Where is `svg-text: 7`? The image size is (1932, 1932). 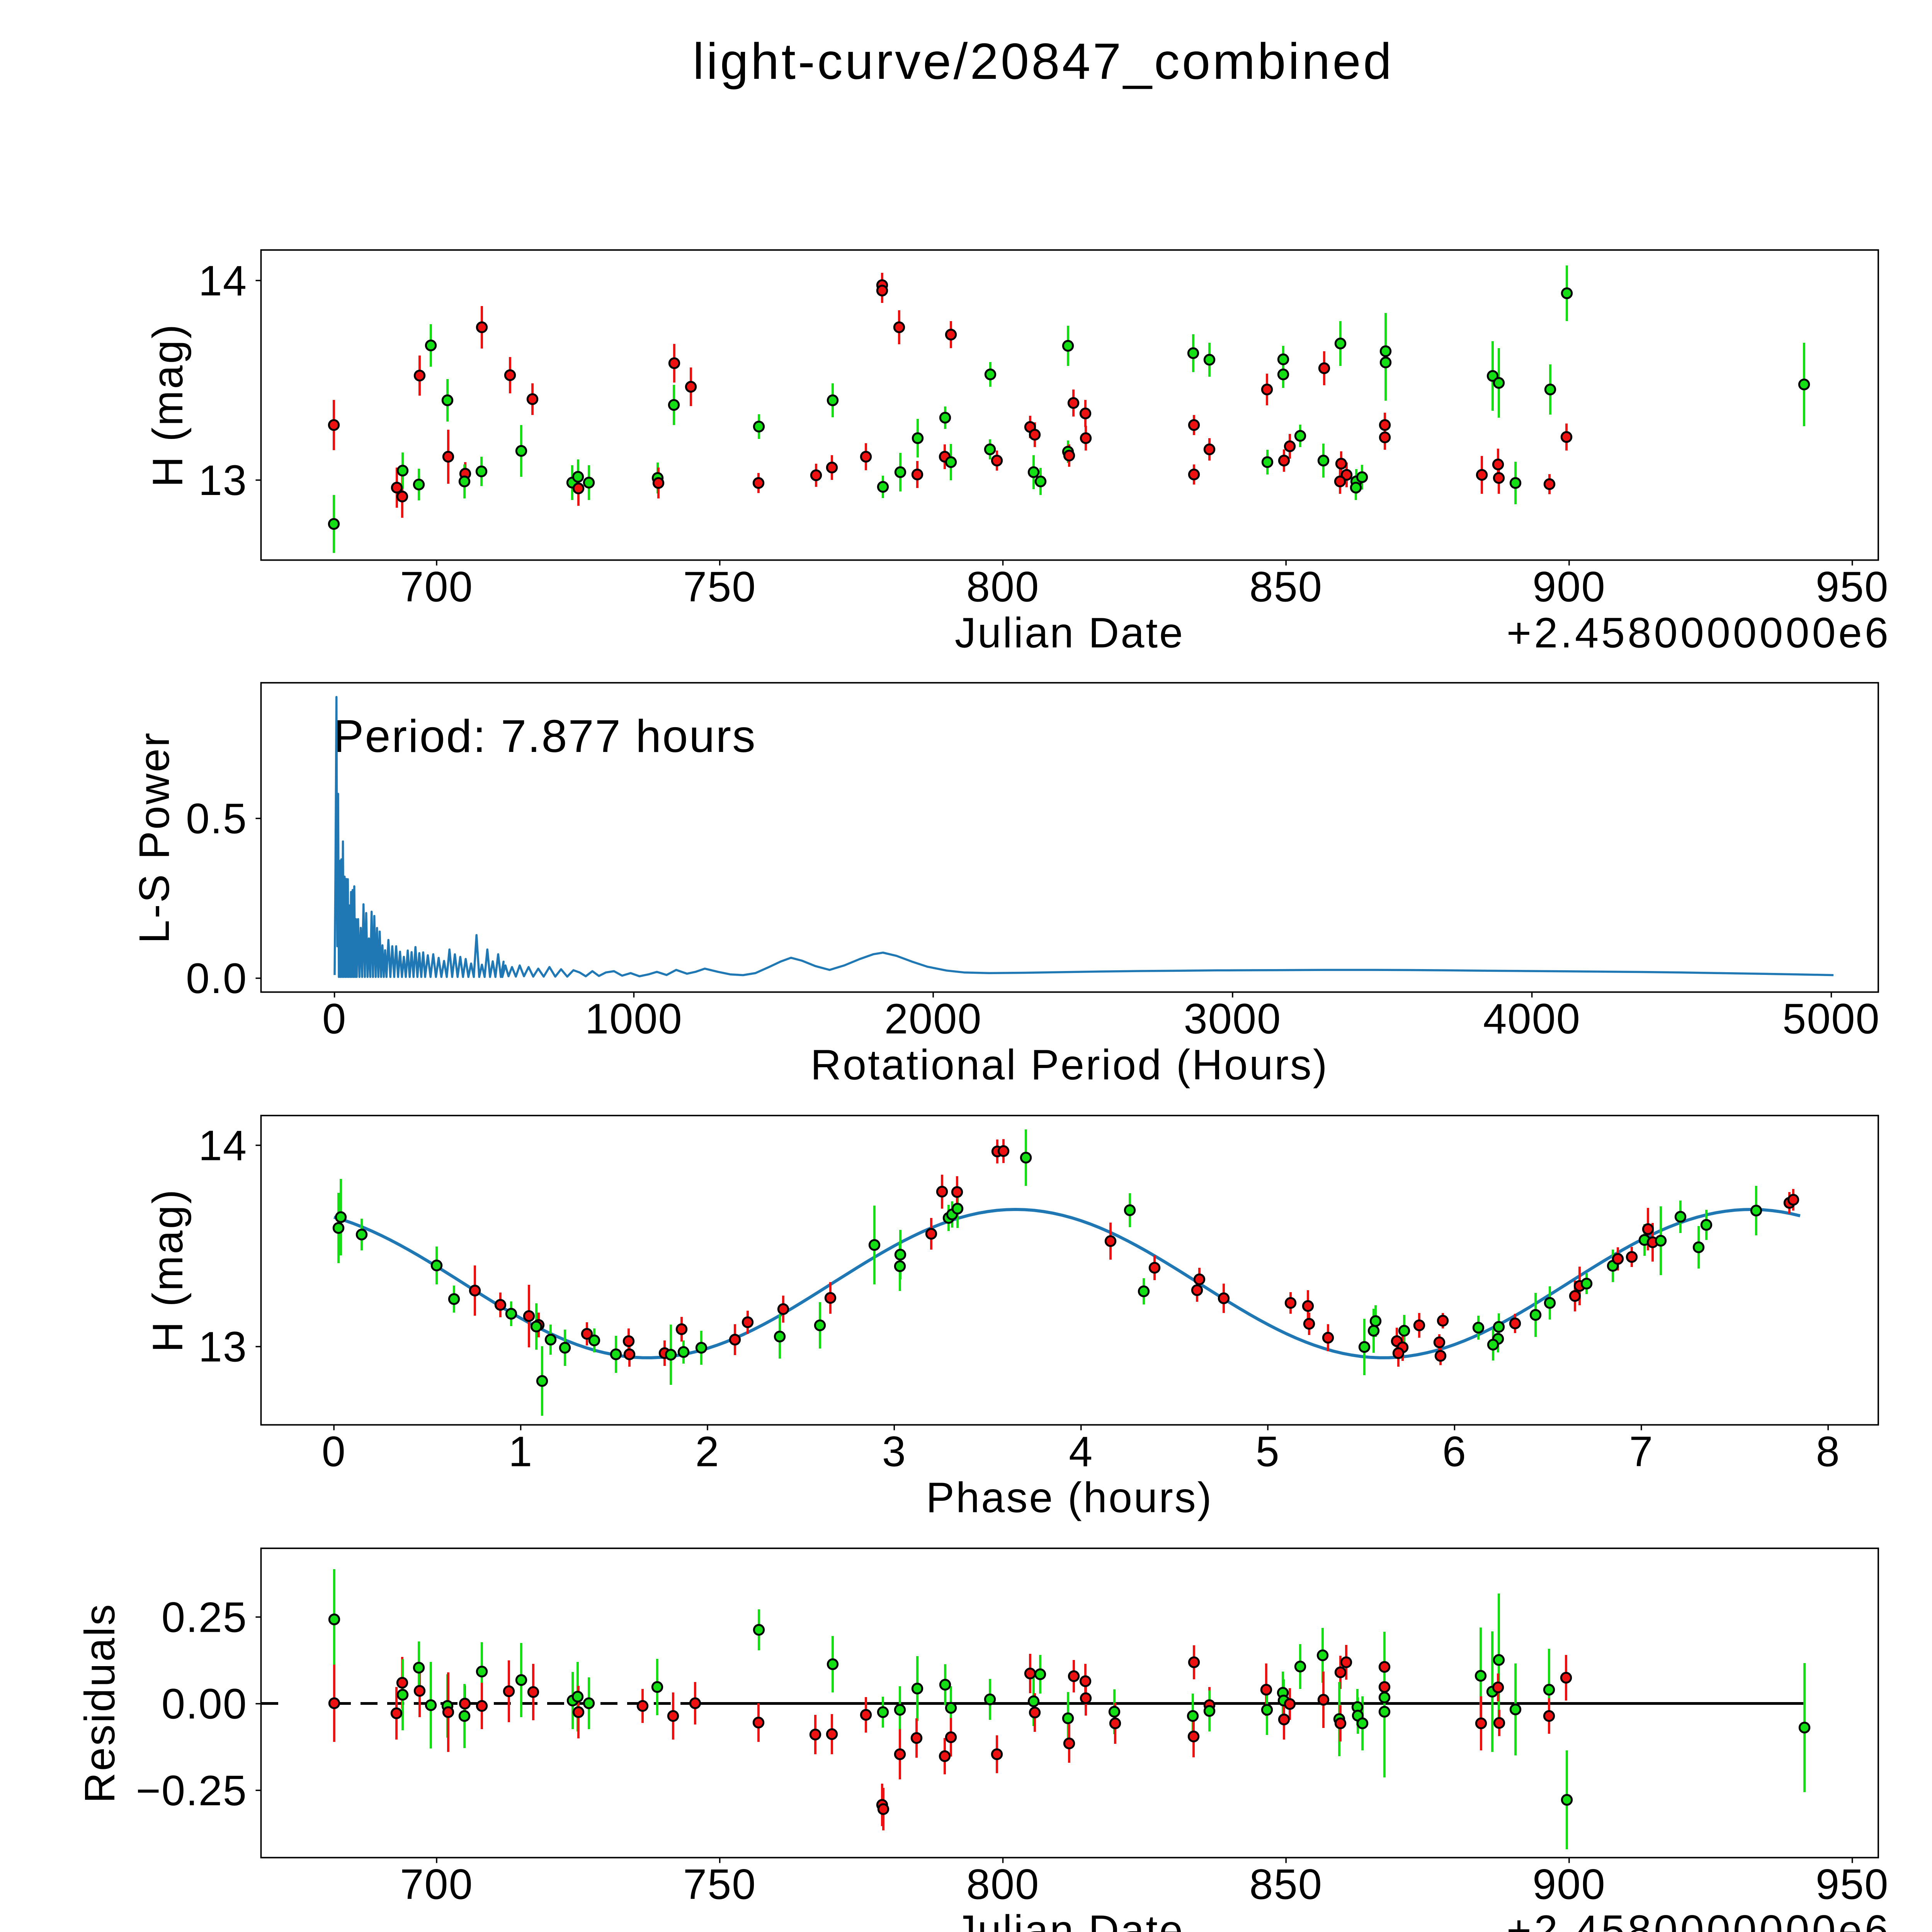 svg-text: 7 is located at coordinates (1641, 1452).